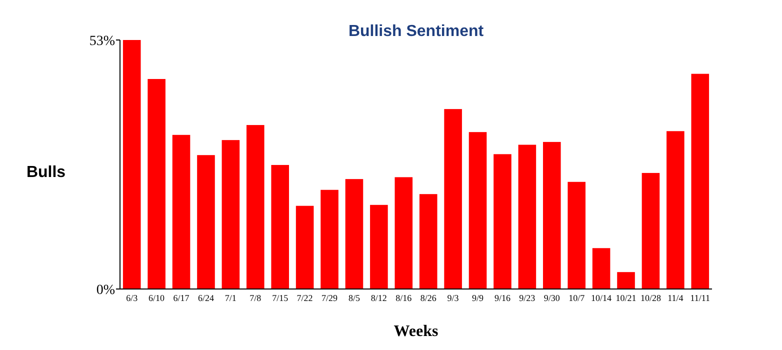  I want to click on x-tick-label: 7/15, so click(280, 298).